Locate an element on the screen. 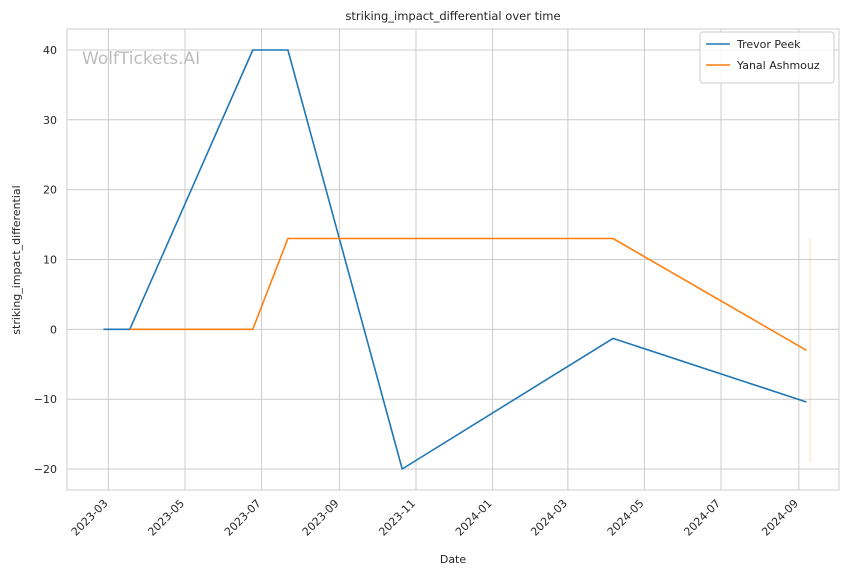  watermark: WolfTickets.AI is located at coordinates (141, 59).